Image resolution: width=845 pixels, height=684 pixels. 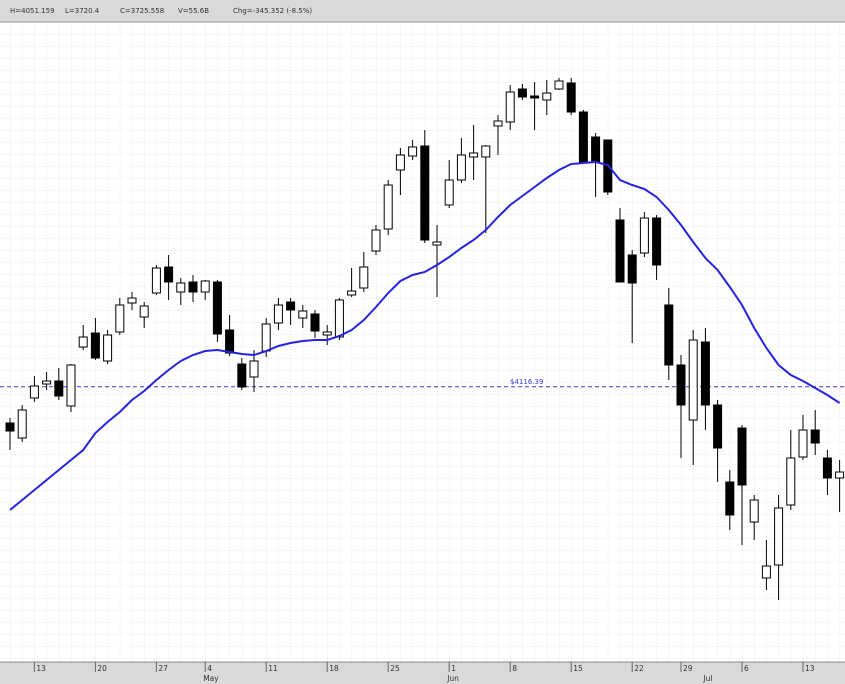 What do you see at coordinates (272, 11) in the screenshot?
I see `header-stat: Chg=-345.352 (-8.5%)` at bounding box center [272, 11].